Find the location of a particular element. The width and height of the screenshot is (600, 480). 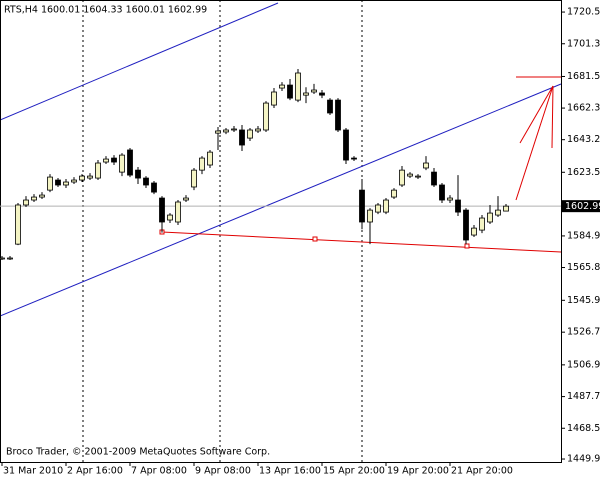

chart-title: RTS,H4 1600.01 1604.33 1600.01 1602.99 is located at coordinates (105, 10).